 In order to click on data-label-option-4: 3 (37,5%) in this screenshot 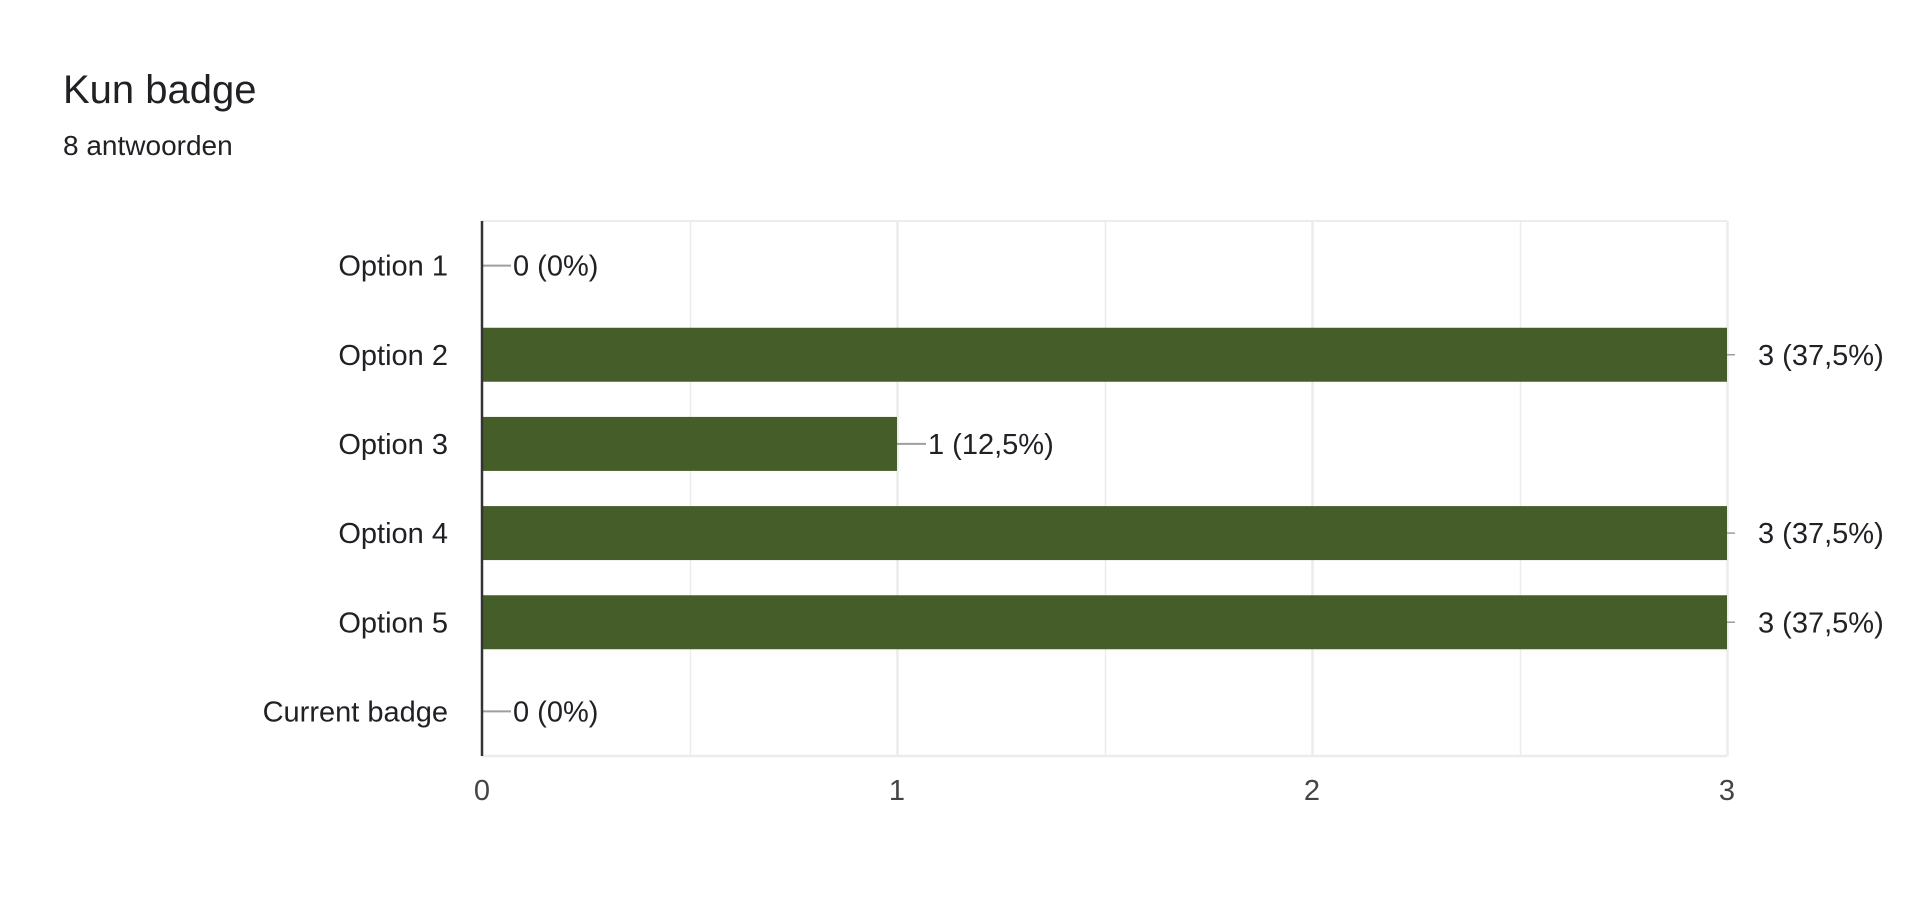, I will do `click(1821, 534)`.